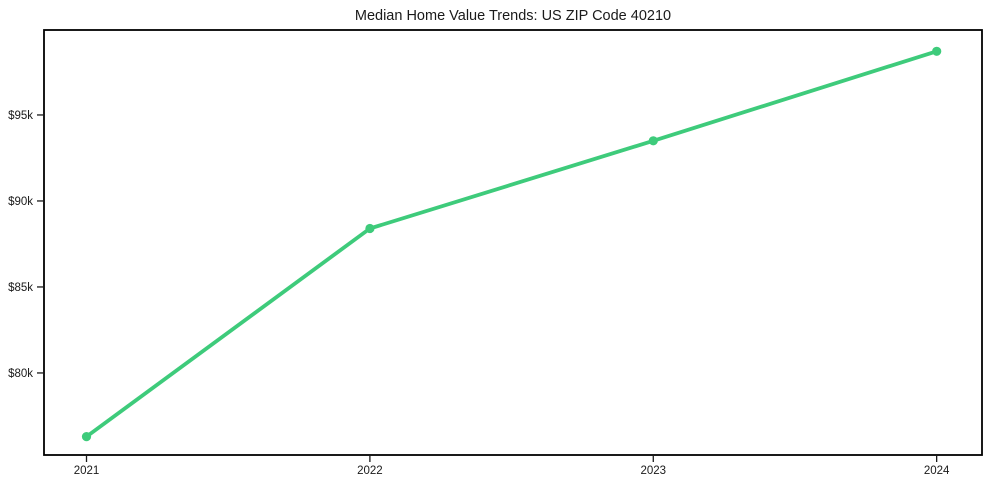 The image size is (989, 490). What do you see at coordinates (87, 471) in the screenshot?
I see `x-tick-label: 2021` at bounding box center [87, 471].